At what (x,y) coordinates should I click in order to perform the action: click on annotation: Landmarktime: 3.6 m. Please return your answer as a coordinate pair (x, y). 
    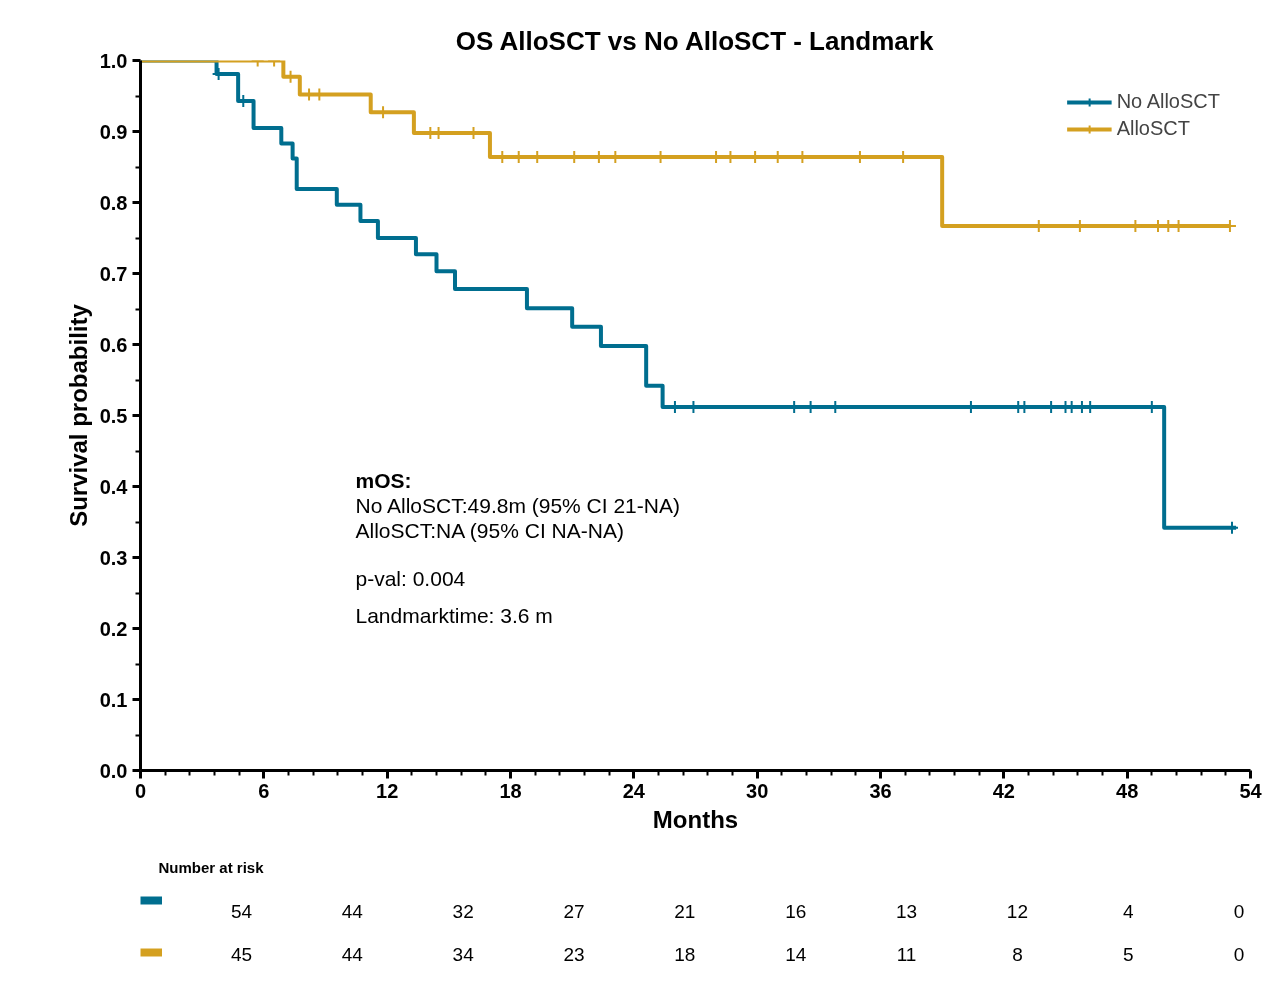
    Looking at the image, I should click on (454, 615).